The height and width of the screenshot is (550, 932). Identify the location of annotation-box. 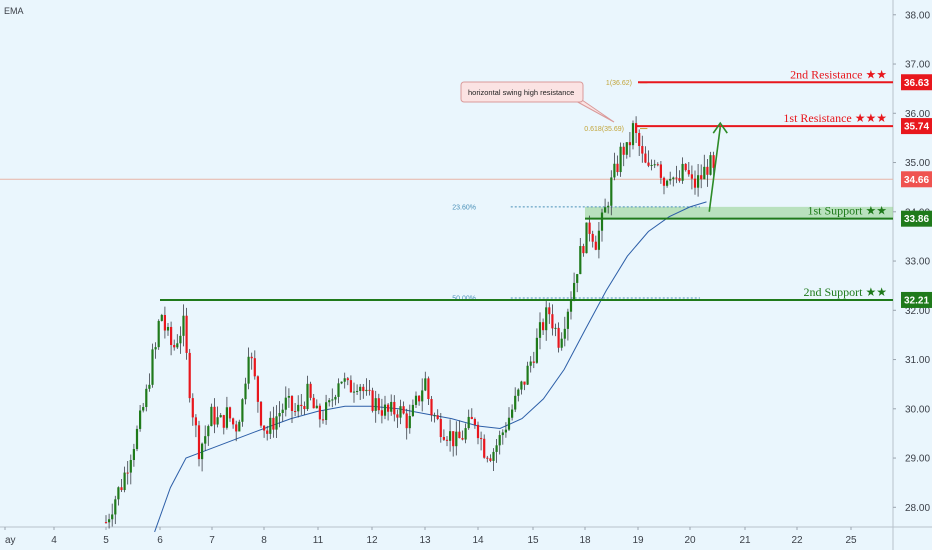
(522, 92).